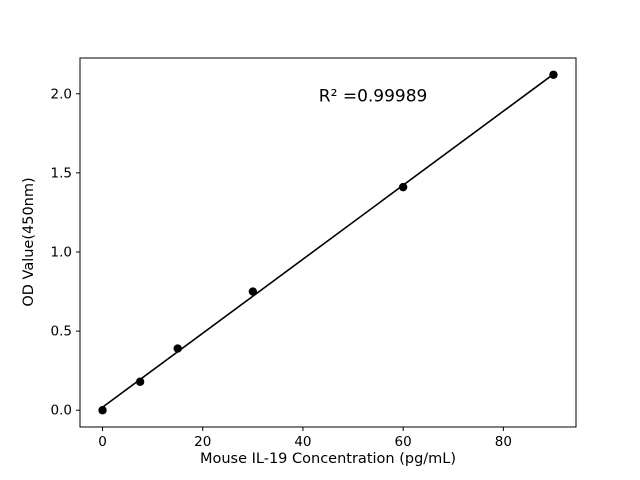 Image resolution: width=640 pixels, height=480 pixels. Describe the element at coordinates (302, 442) in the screenshot. I see `svg-text: 40` at that location.